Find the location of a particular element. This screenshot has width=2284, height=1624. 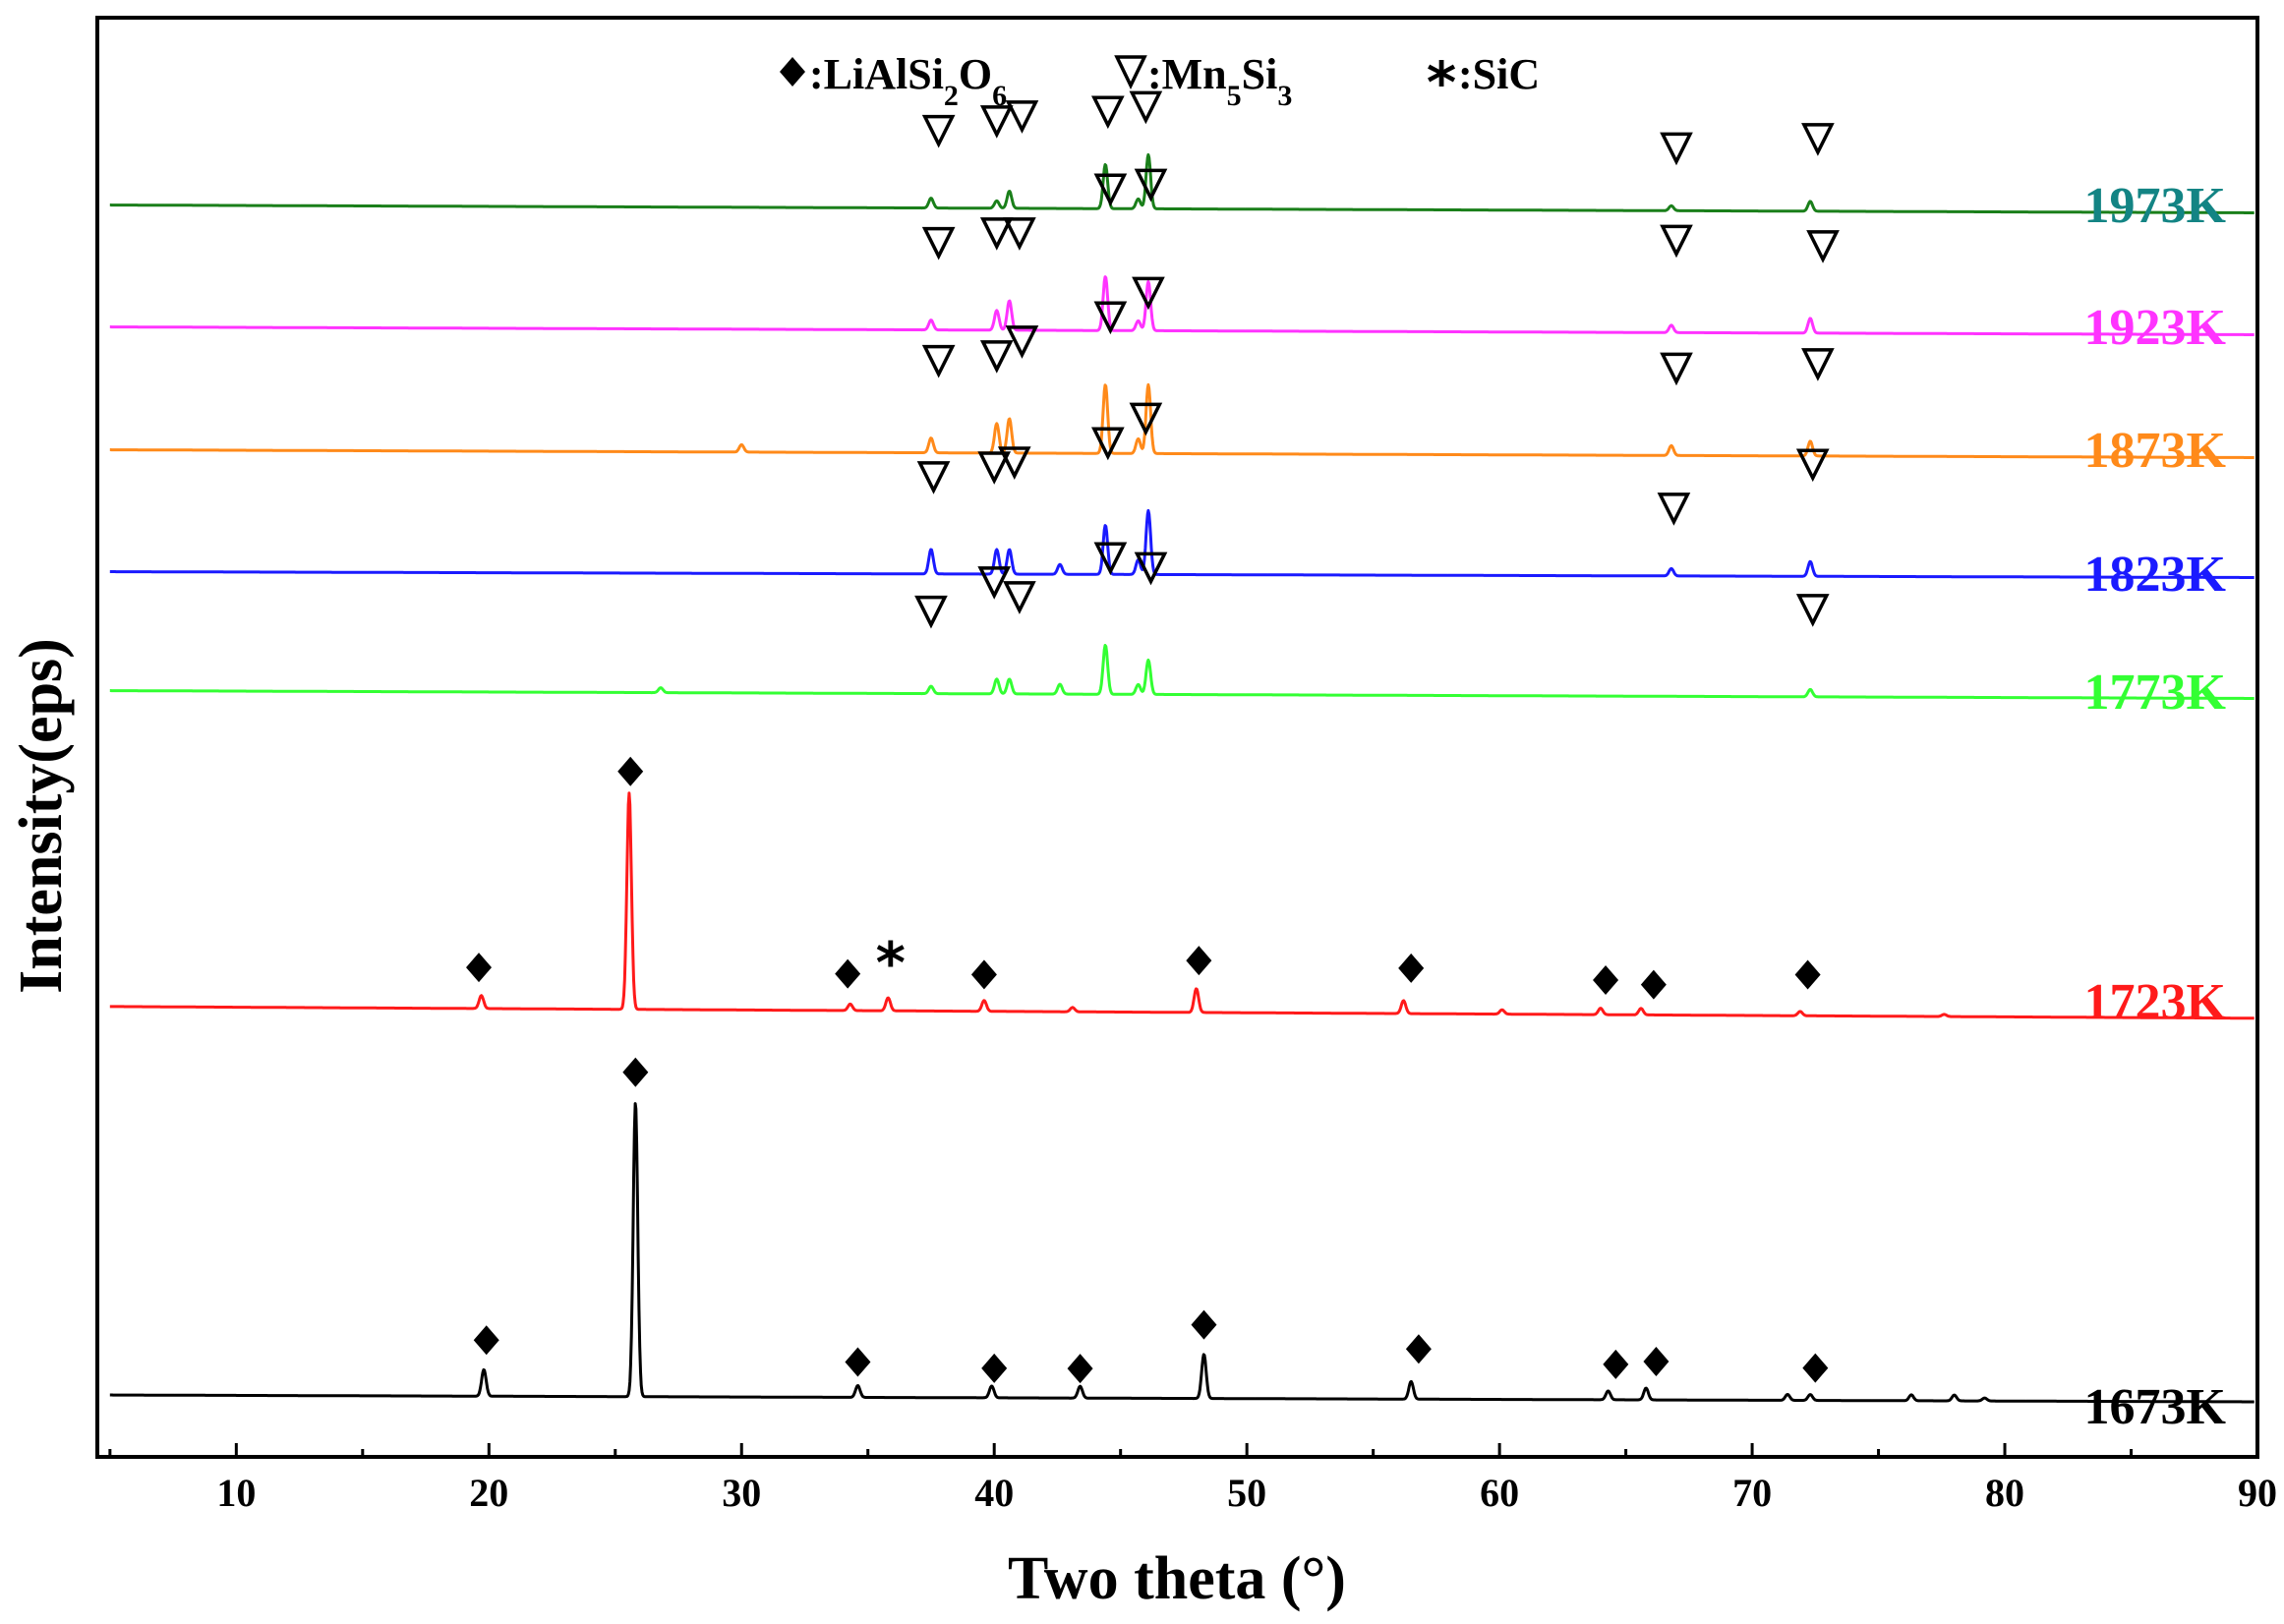

x-axis-title: Two theta (°) is located at coordinates (1177, 1578).